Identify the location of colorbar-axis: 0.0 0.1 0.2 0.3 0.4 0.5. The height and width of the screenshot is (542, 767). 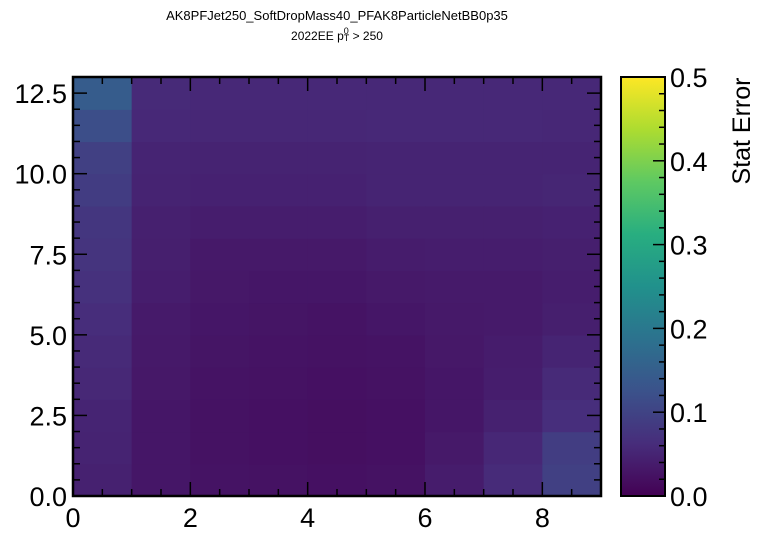
(680, 287).